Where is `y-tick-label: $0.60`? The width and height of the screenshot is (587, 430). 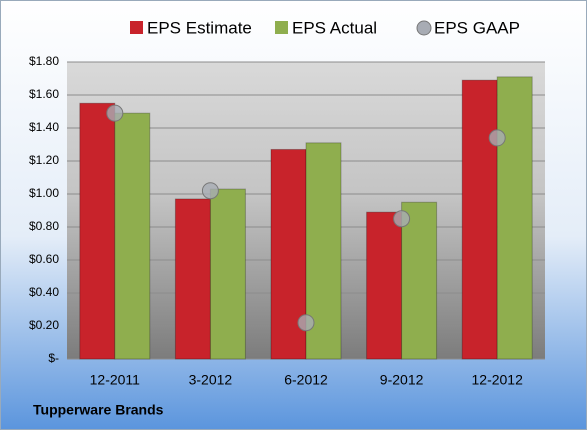 y-tick-label: $0.60 is located at coordinates (44, 259).